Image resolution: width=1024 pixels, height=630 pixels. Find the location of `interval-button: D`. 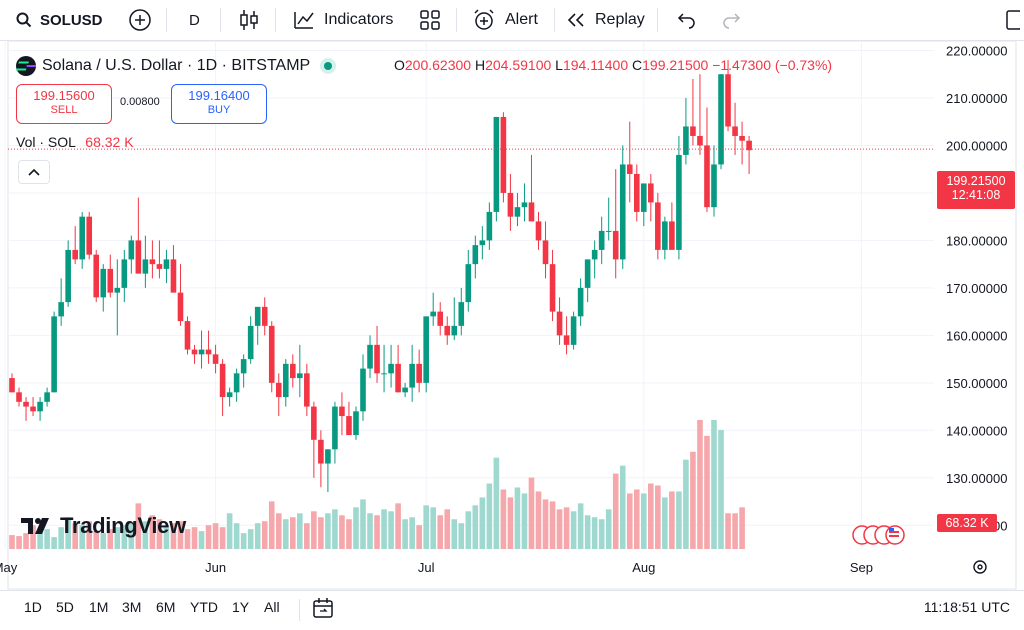

interval-button: D is located at coordinates (194, 20).